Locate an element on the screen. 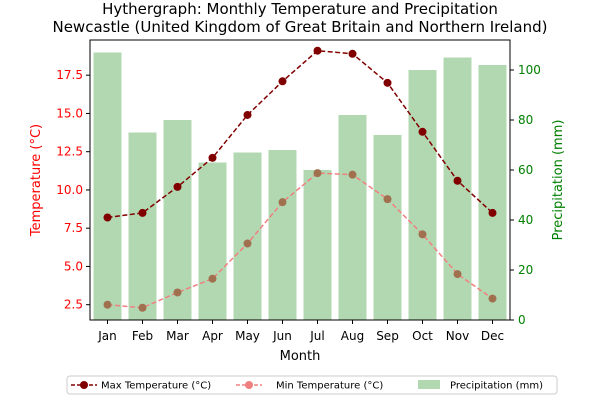 The image size is (600, 400). left-tick-label: 17.5 is located at coordinates (69, 75).